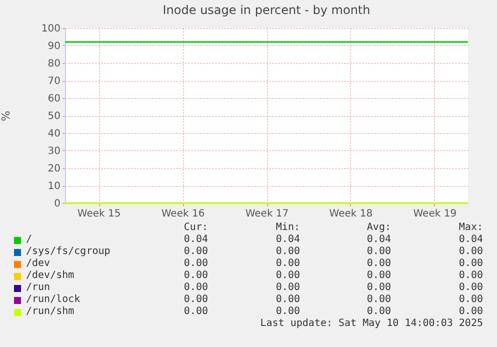 The height and width of the screenshot is (347, 497). What do you see at coordinates (29, 240) in the screenshot?
I see `legend-label: /` at bounding box center [29, 240].